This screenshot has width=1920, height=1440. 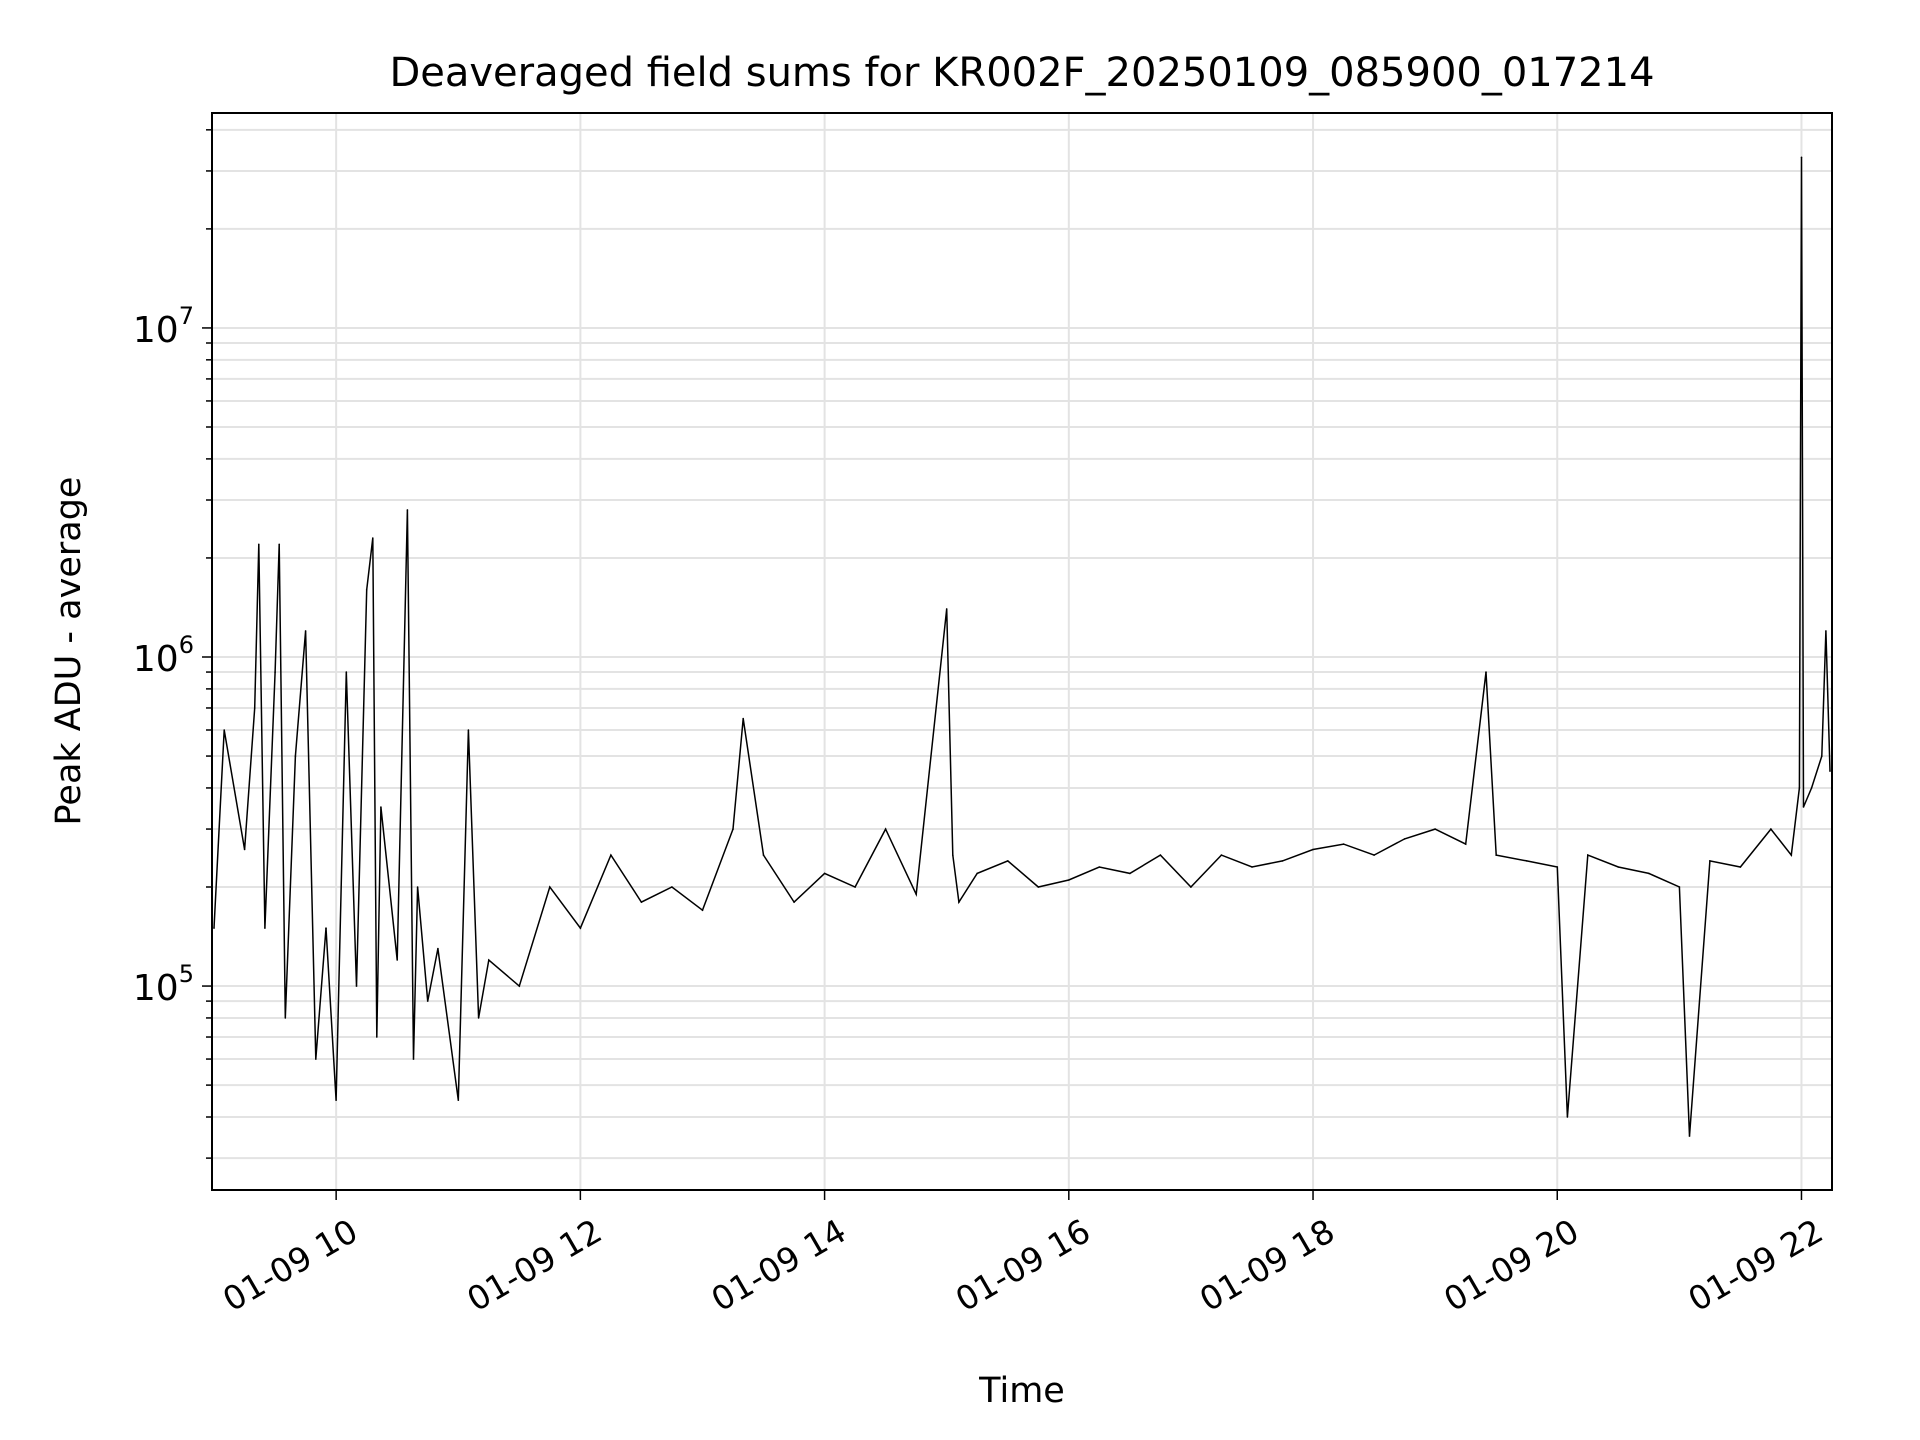 I want to click on y-tick-label: 10⁵, so click(x=163, y=984).